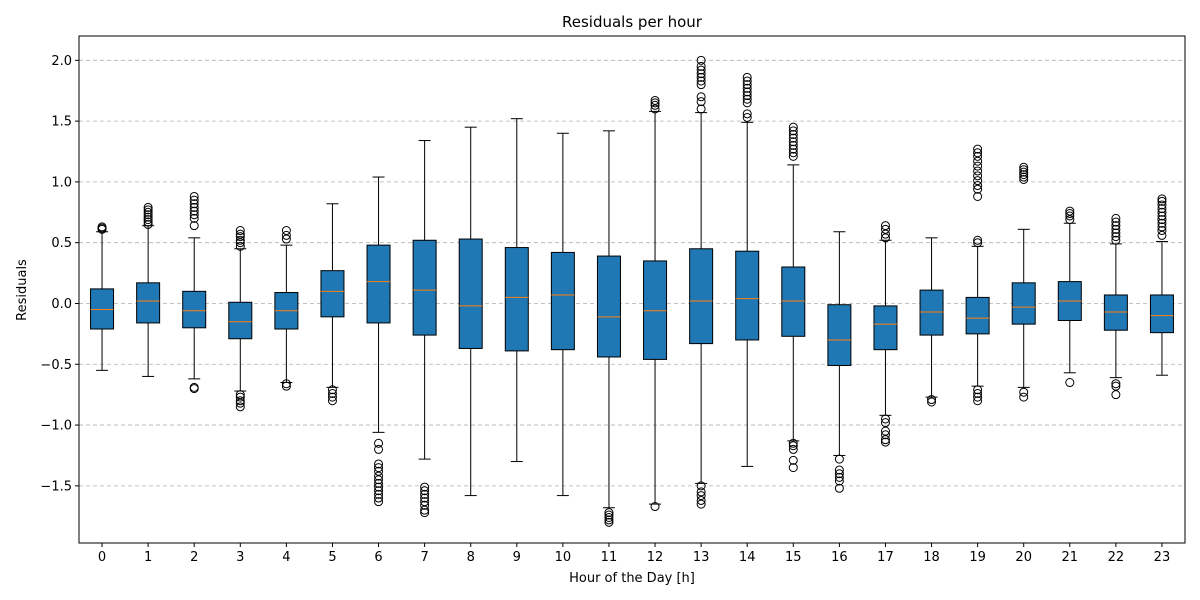 Image resolution: width=1200 pixels, height=600 pixels. What do you see at coordinates (1116, 557) in the screenshot?
I see `x-tick-label: 22` at bounding box center [1116, 557].